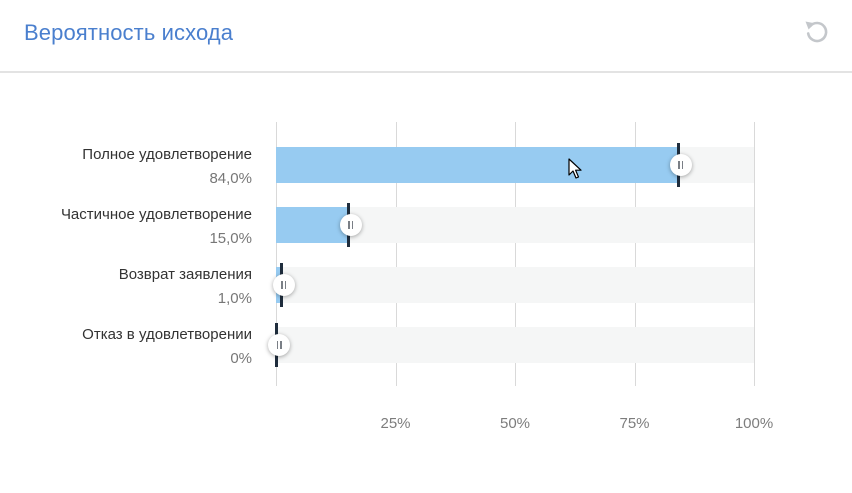 The width and height of the screenshot is (852, 493). What do you see at coordinates (754, 423) in the screenshot?
I see `x-tick-label: 100%` at bounding box center [754, 423].